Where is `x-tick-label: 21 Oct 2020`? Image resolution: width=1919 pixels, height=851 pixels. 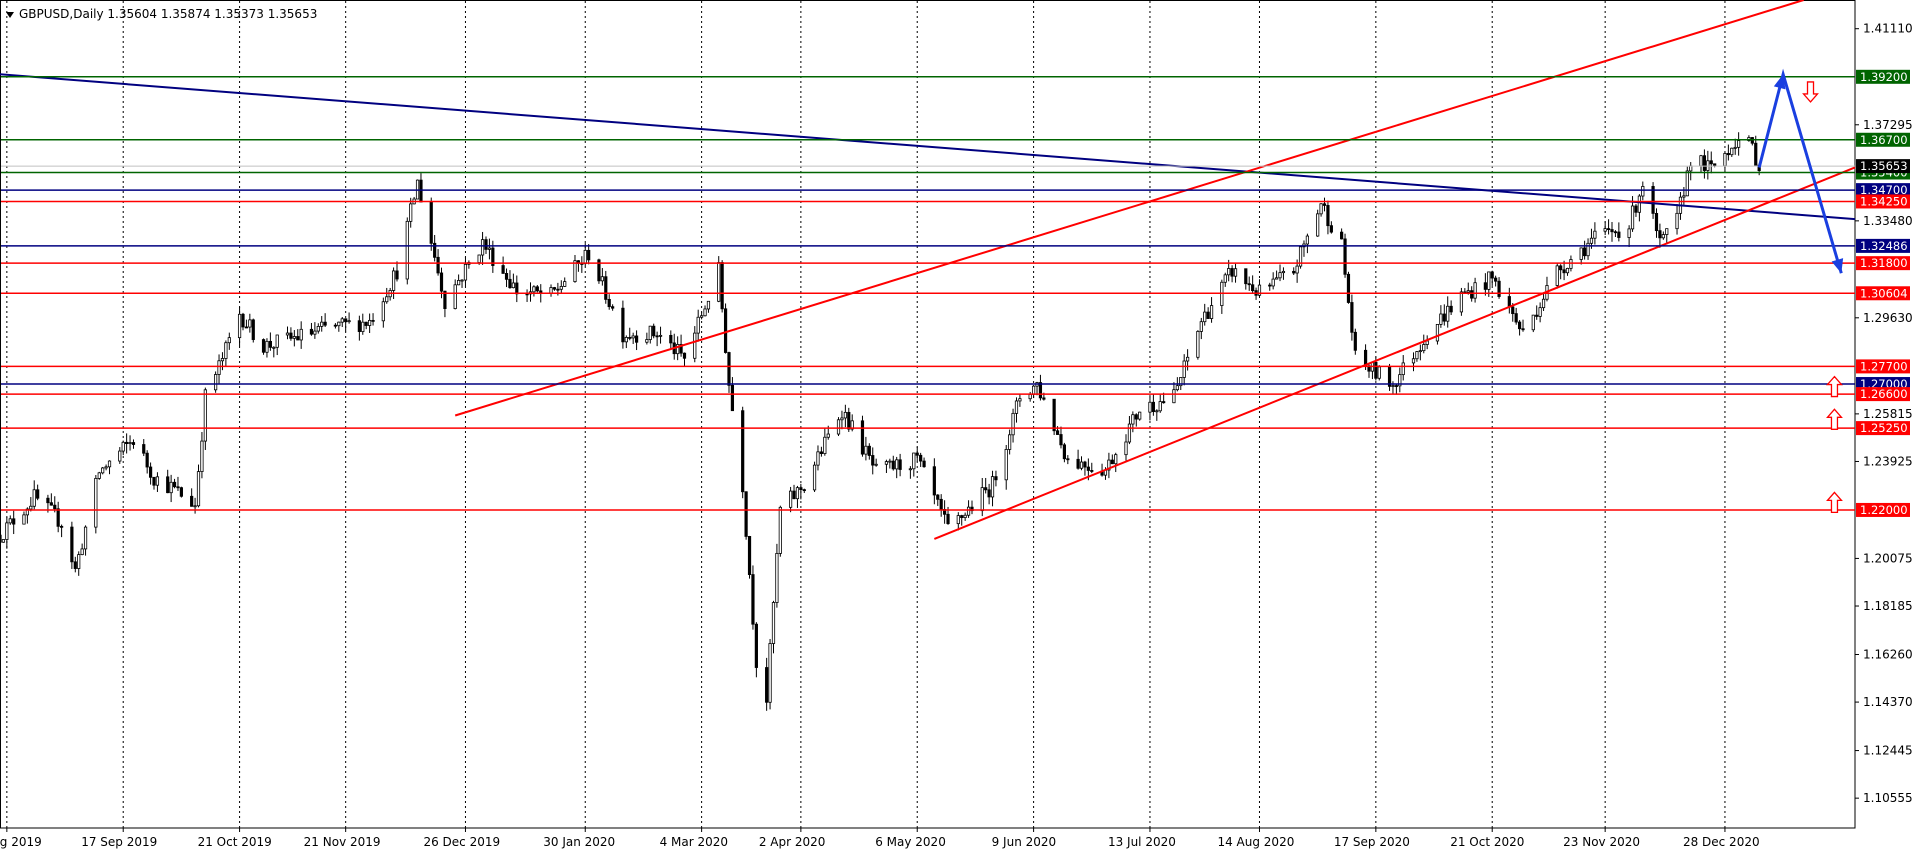 x-tick-label: 21 Oct 2020 is located at coordinates (1487, 842).